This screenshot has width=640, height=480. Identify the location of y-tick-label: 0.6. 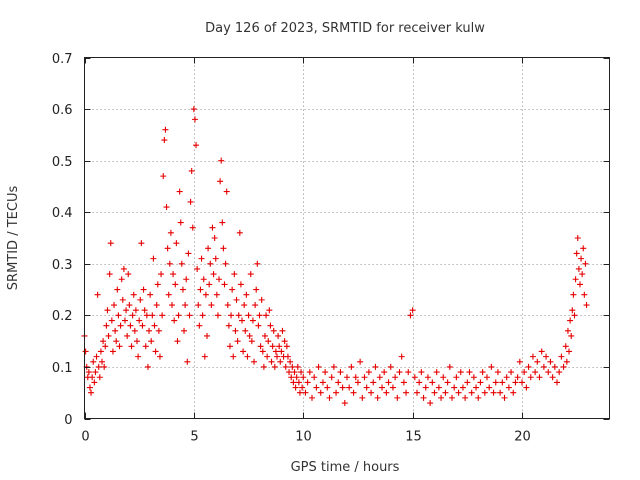
(62, 110).